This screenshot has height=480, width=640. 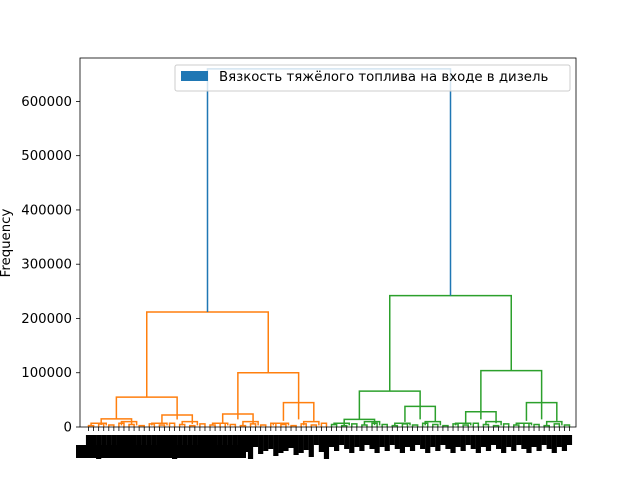 What do you see at coordinates (46, 156) in the screenshot?
I see `y-tick-label: 500000` at bounding box center [46, 156].